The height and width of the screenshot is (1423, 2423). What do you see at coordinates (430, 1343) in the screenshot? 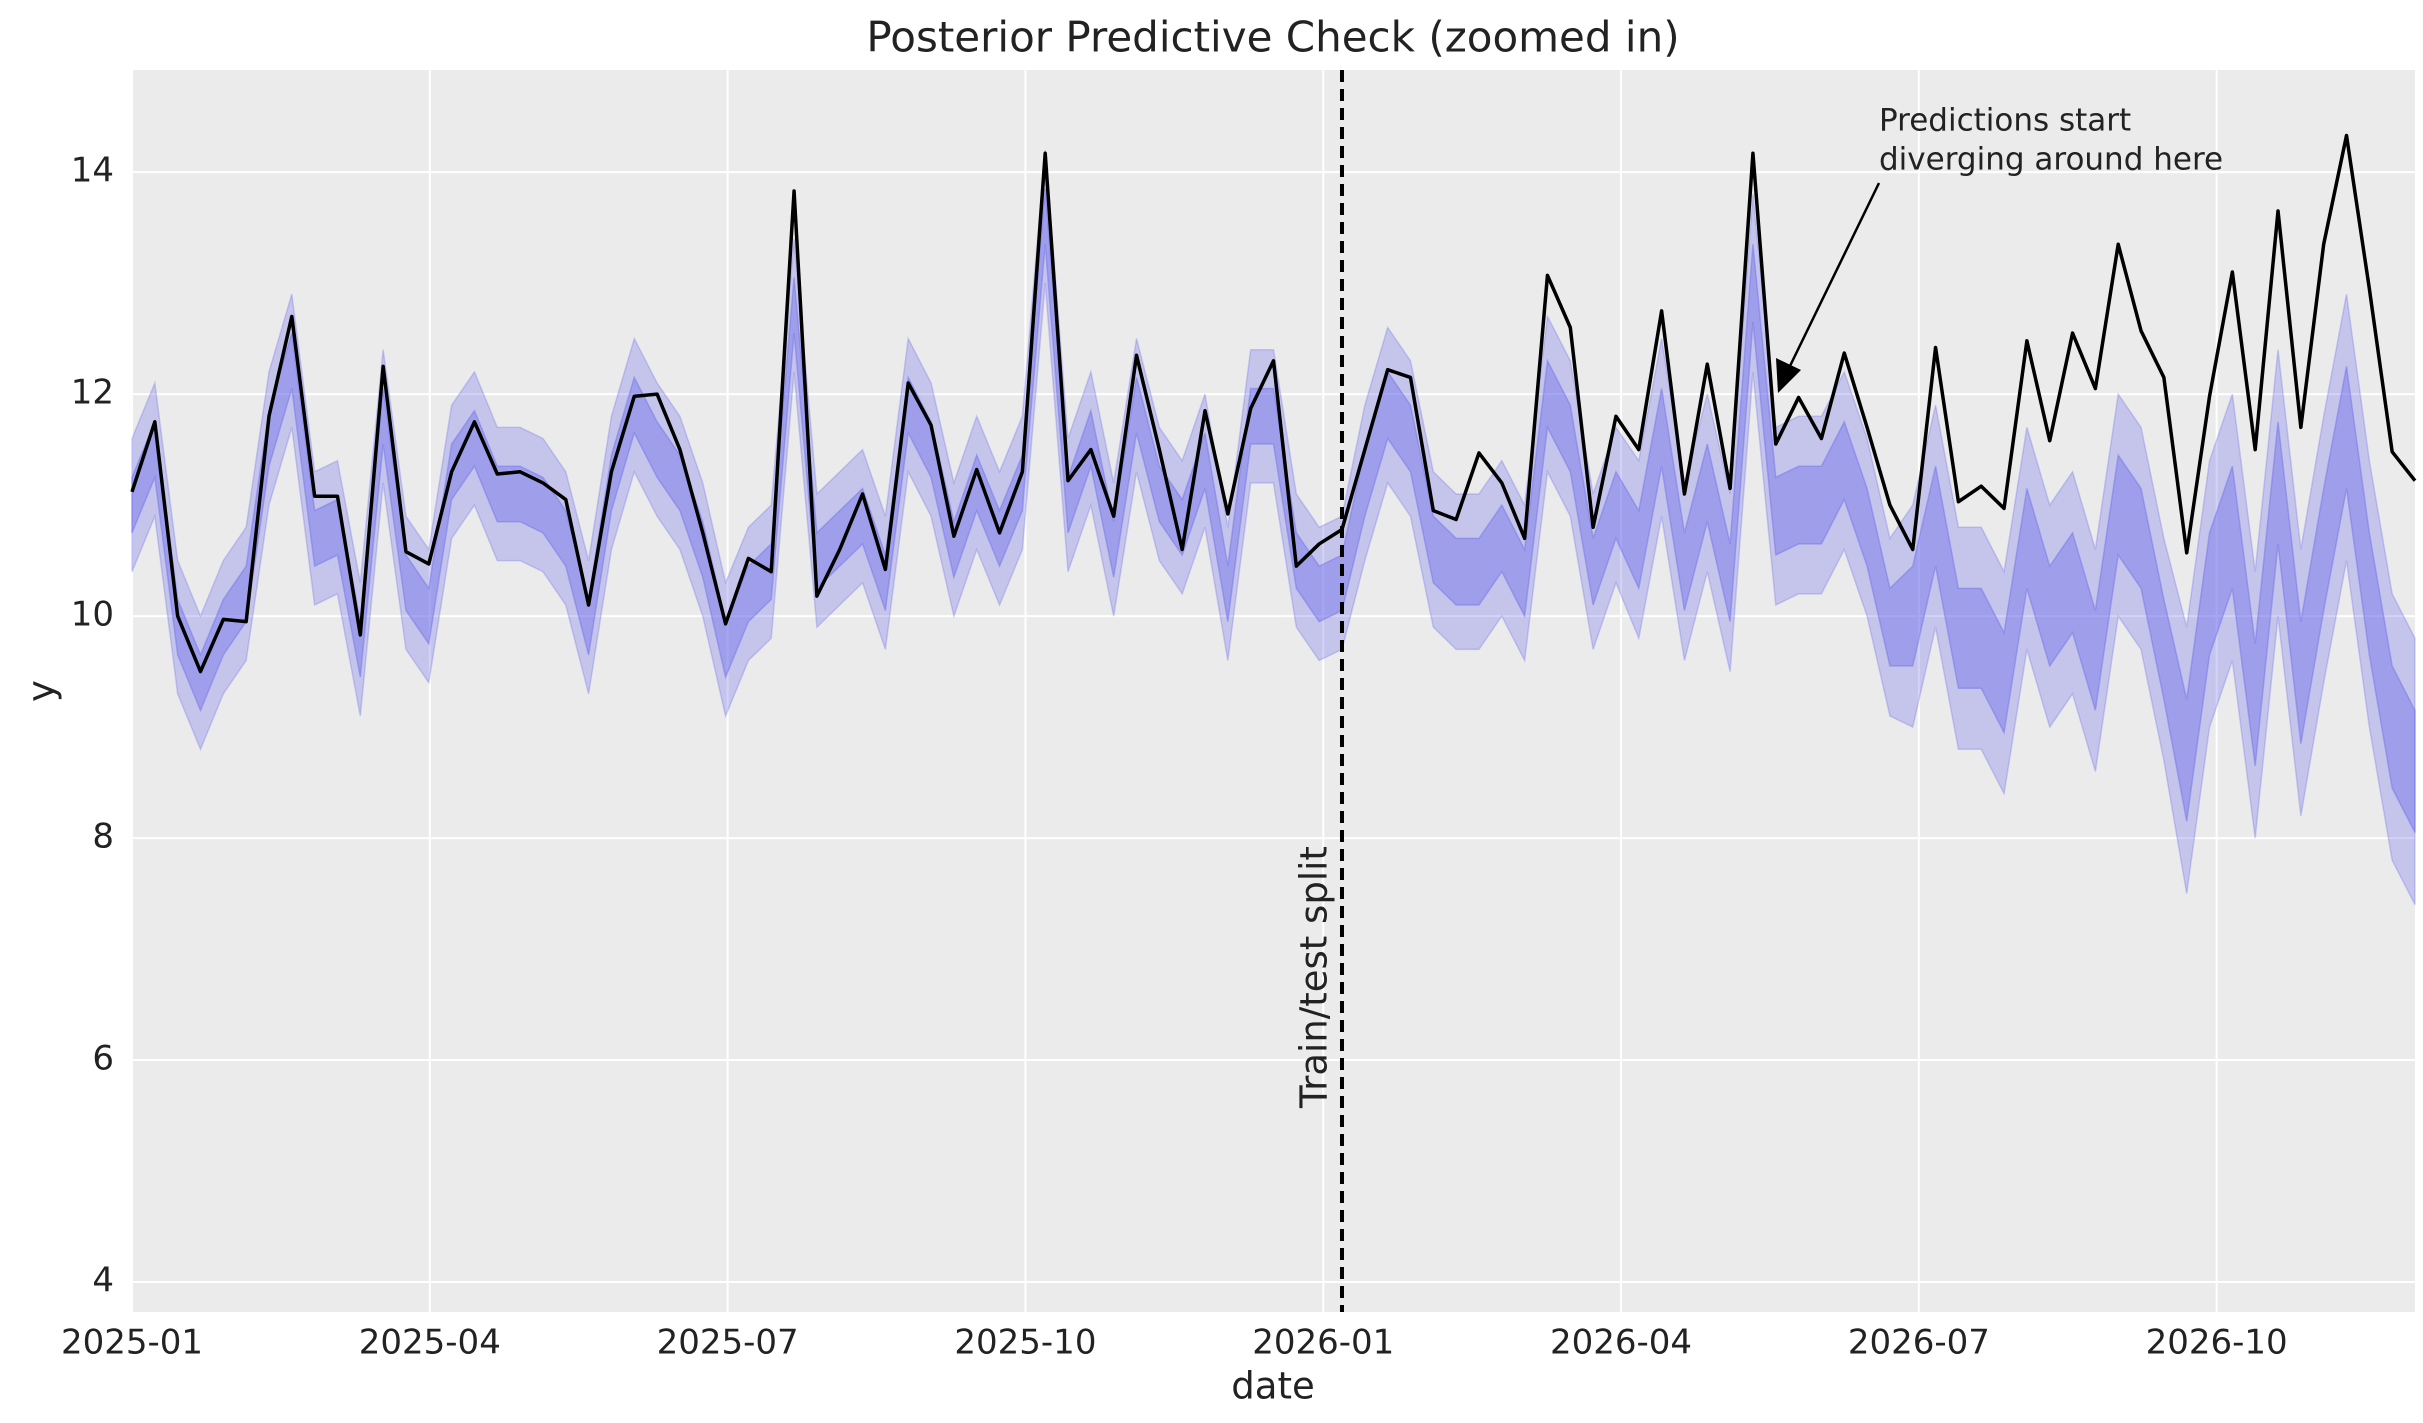
I see `x-tick-label: 2025-04` at bounding box center [430, 1343].